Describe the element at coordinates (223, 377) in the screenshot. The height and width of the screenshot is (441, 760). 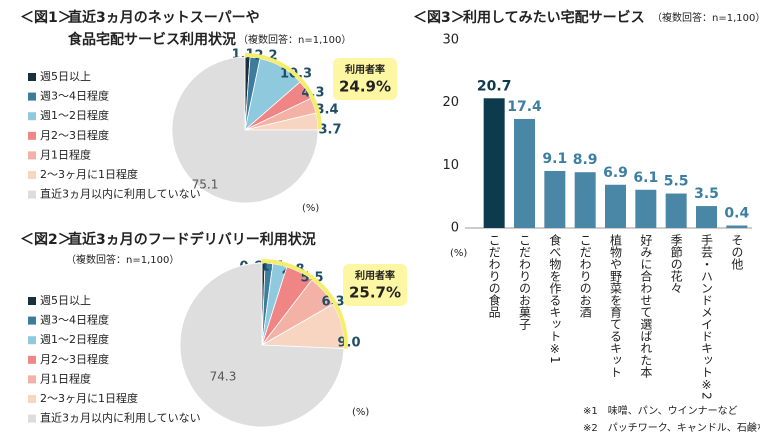
I see `value-label: 74.3` at that location.